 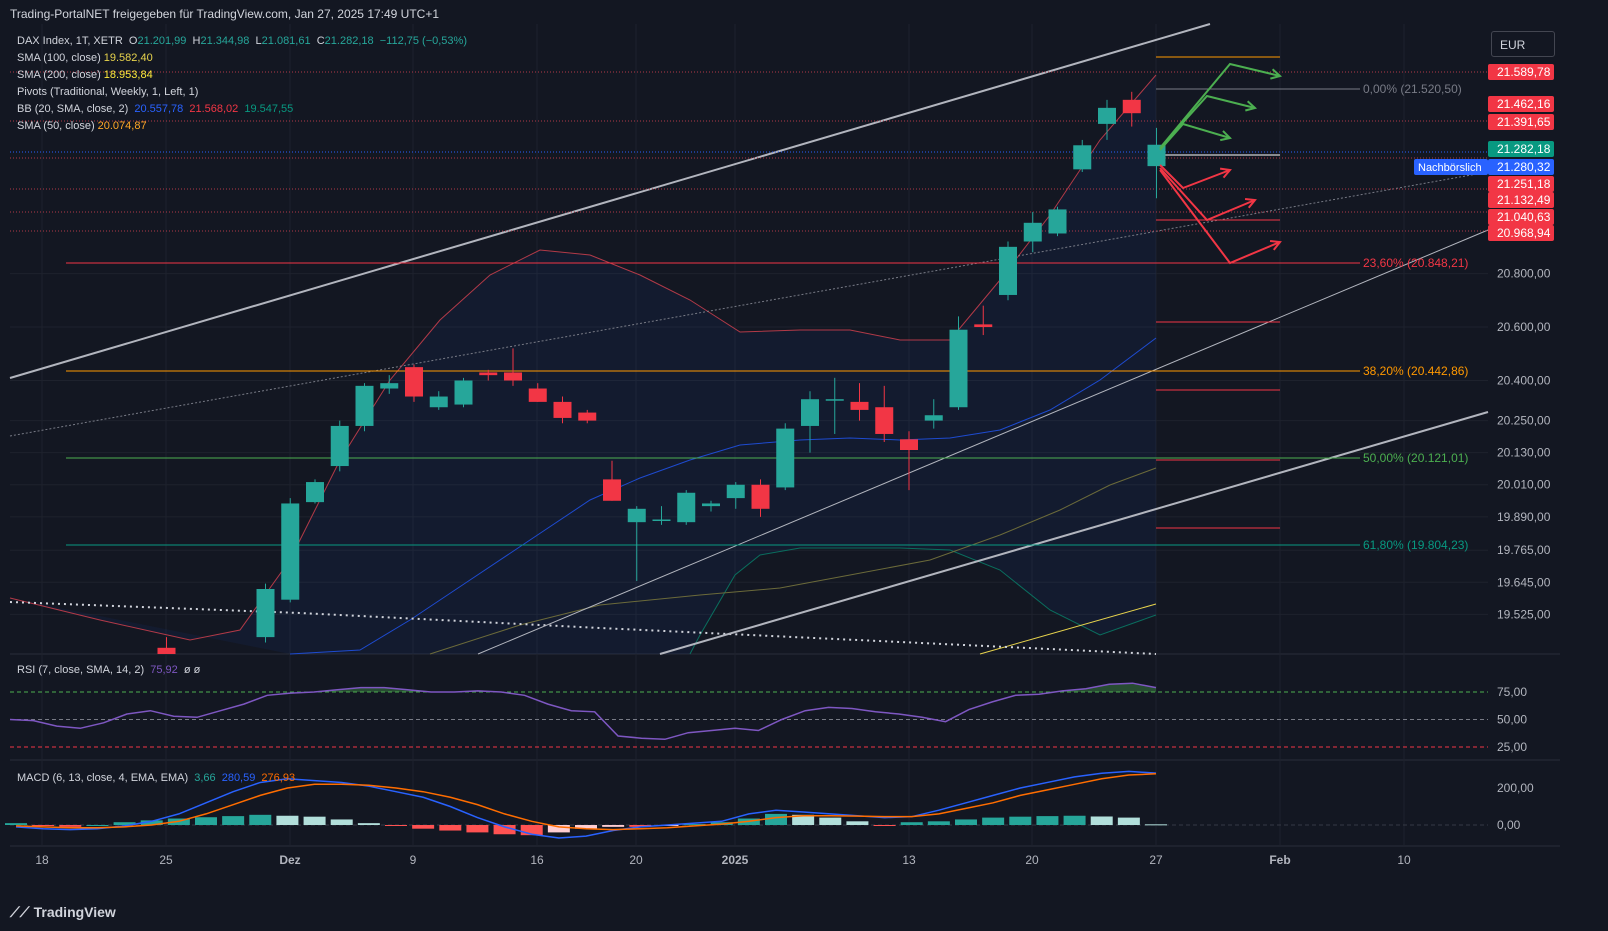 I want to click on price-tag-label: 20.968,94, so click(x=1524, y=233).